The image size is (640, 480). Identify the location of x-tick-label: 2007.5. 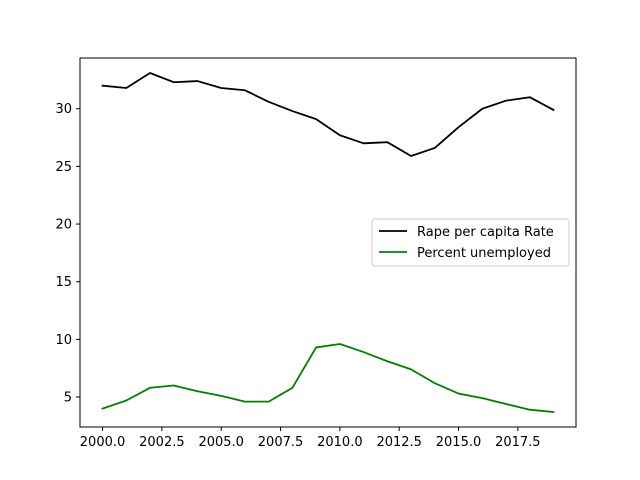
(281, 442).